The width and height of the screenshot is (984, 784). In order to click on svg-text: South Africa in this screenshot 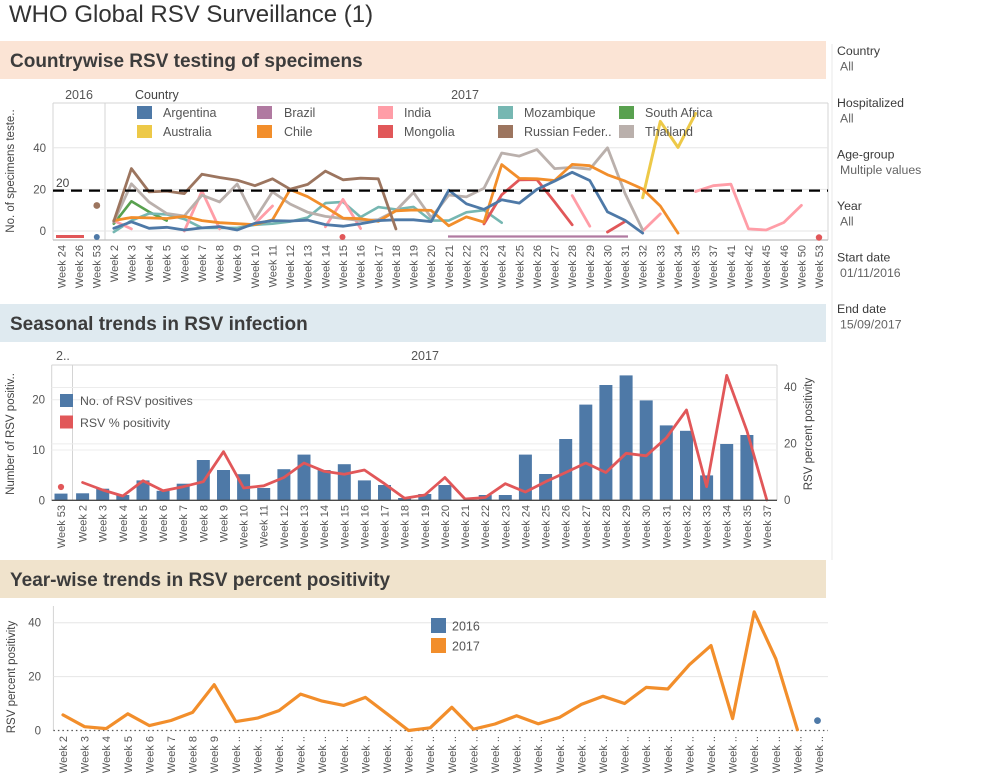, I will do `click(678, 113)`.